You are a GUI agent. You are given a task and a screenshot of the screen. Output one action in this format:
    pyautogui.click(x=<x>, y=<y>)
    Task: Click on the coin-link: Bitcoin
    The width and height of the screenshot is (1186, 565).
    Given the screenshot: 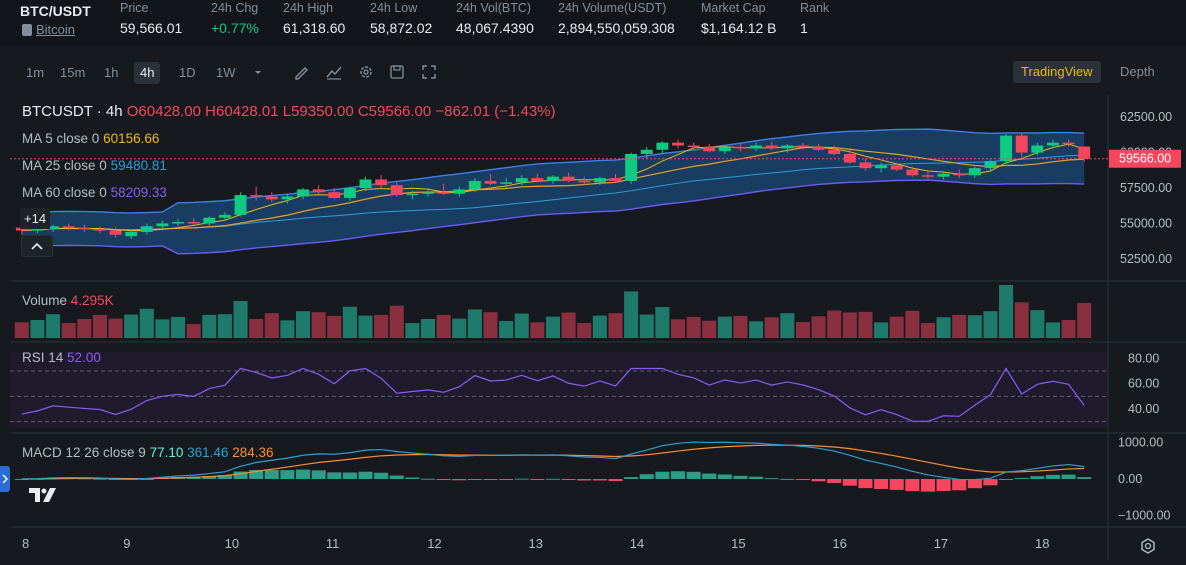 What is the action you would take?
    pyautogui.click(x=48, y=29)
    